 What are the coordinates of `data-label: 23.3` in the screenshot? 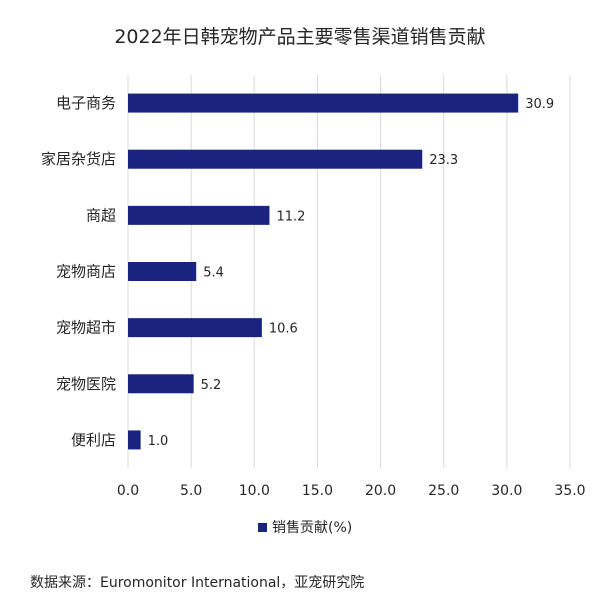 It's located at (443, 160).